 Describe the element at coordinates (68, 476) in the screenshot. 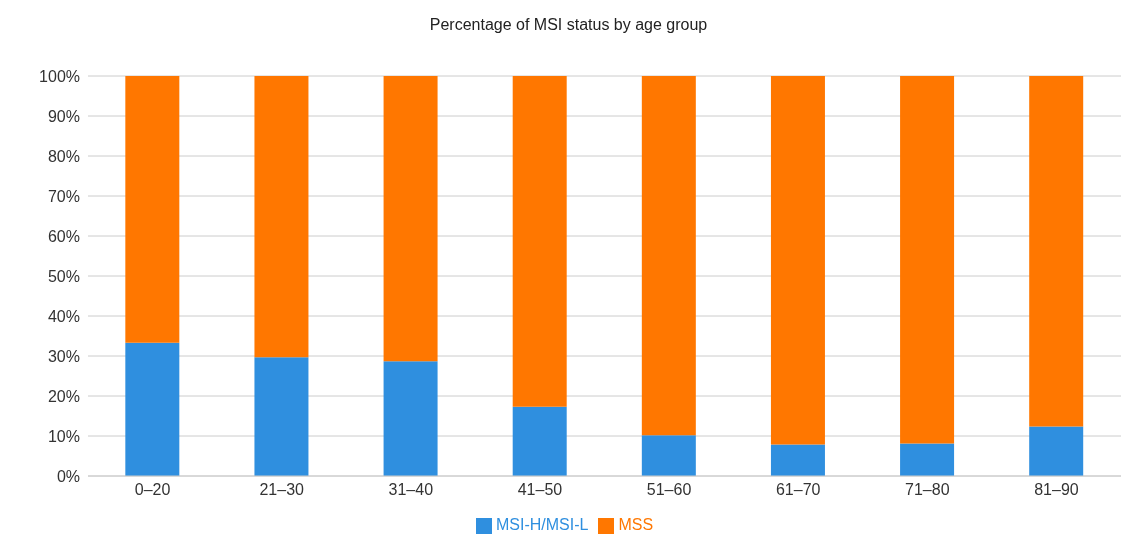

I see `y-tick-label: 0%` at that location.